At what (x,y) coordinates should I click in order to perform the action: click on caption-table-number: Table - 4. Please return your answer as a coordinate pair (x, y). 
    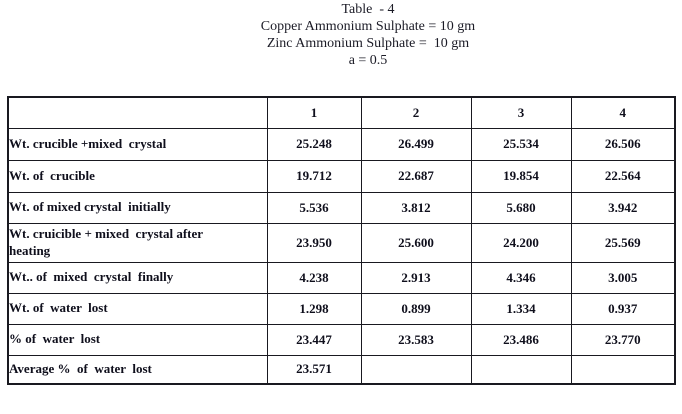
    Looking at the image, I should click on (368, 9).